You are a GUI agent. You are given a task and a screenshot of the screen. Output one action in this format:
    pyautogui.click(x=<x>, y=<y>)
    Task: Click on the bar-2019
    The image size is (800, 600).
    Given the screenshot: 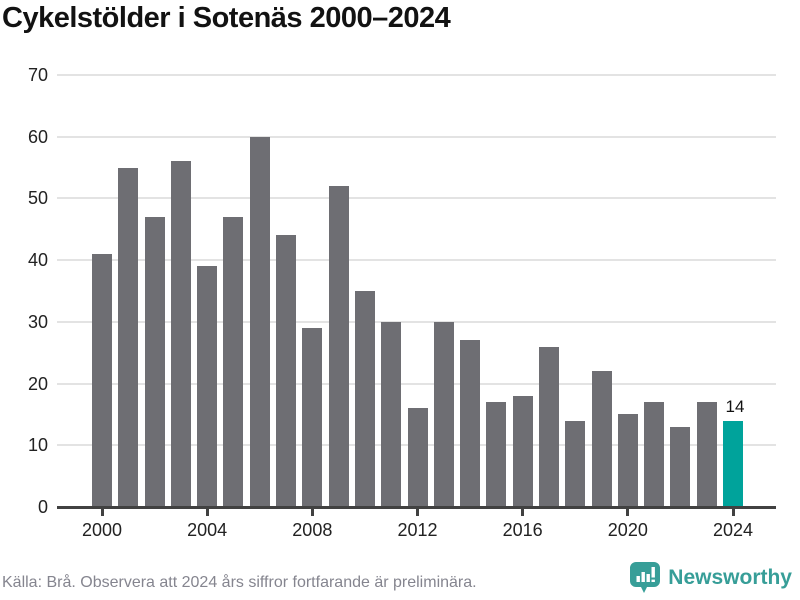 What is the action you would take?
    pyautogui.click(x=601, y=439)
    